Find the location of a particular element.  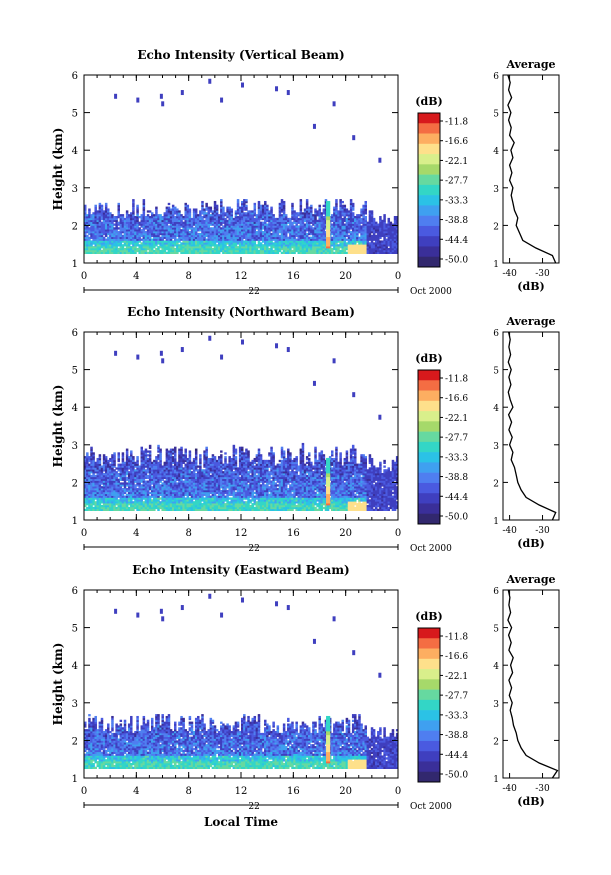

colorbar-frame is located at coordinates (429, 190).